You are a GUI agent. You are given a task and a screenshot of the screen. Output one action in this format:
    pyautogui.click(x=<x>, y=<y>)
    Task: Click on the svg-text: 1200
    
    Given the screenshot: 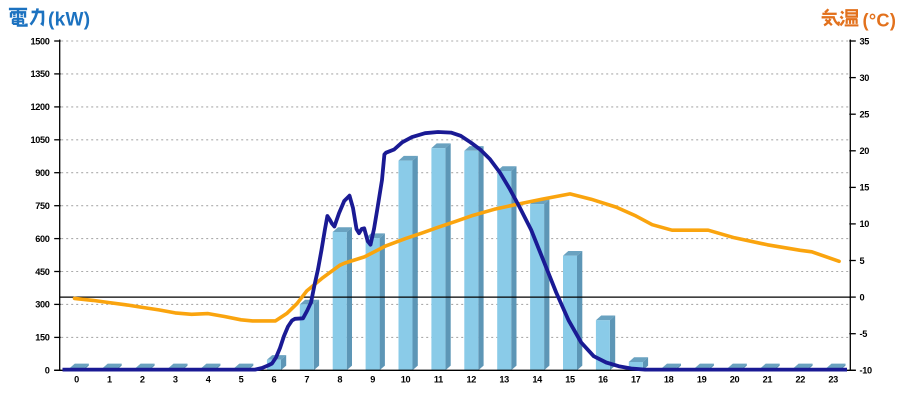 What is the action you would take?
    pyautogui.click(x=39, y=107)
    